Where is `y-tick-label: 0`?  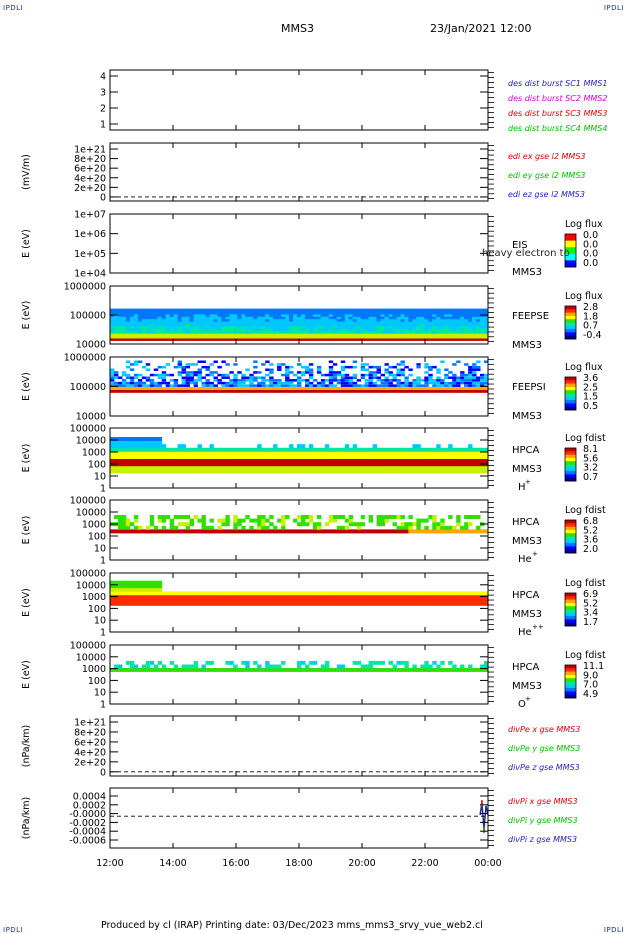 y-tick-label: 0 is located at coordinates (103, 772).